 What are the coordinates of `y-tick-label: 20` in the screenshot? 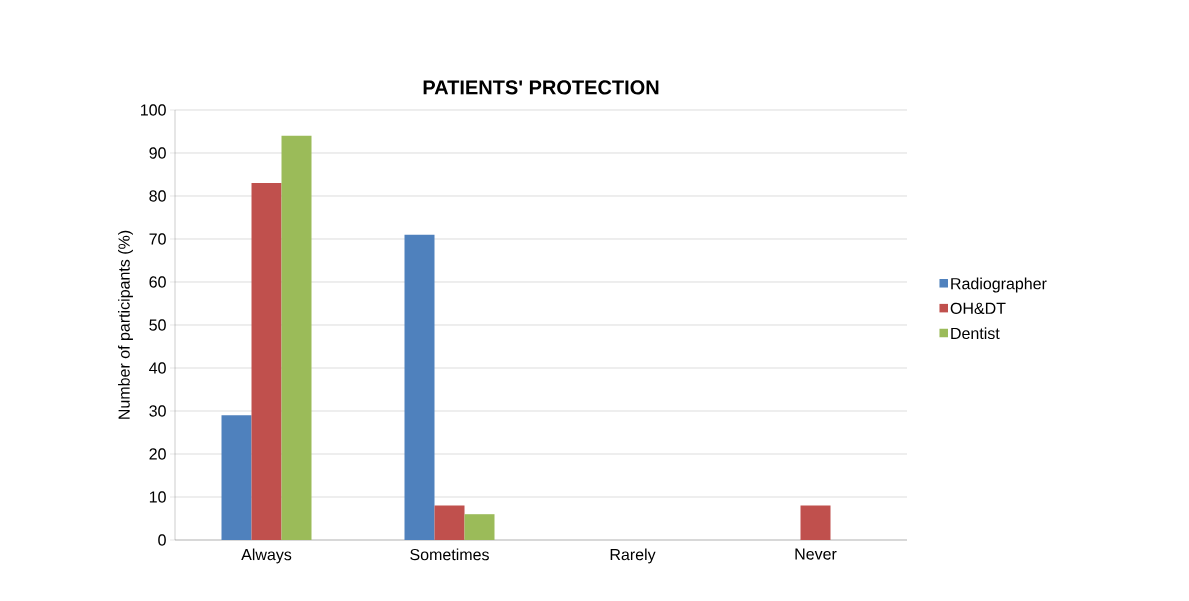 It's located at (157, 454).